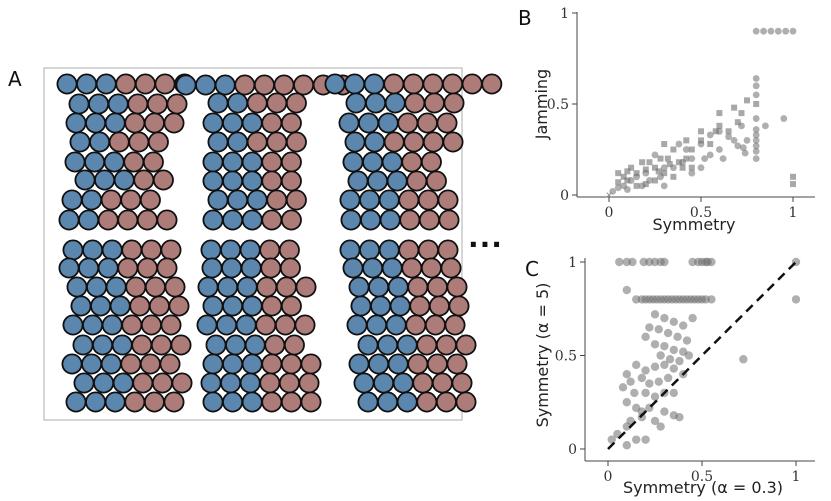 The image size is (831, 501). What do you see at coordinates (704, 353) in the screenshot?
I see `panel-c-points` at bounding box center [704, 353].